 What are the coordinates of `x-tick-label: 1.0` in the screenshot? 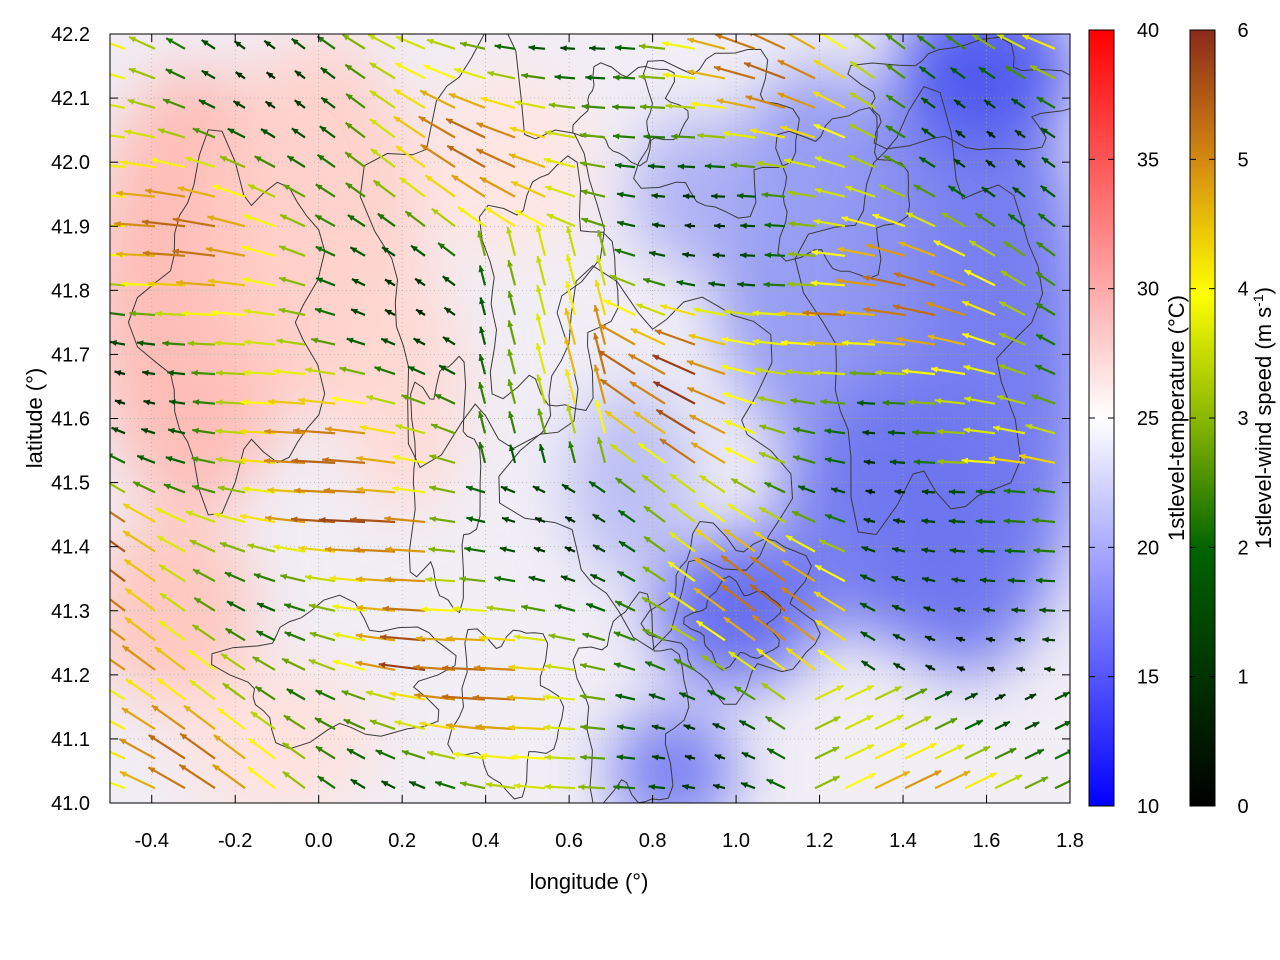 It's located at (736, 841).